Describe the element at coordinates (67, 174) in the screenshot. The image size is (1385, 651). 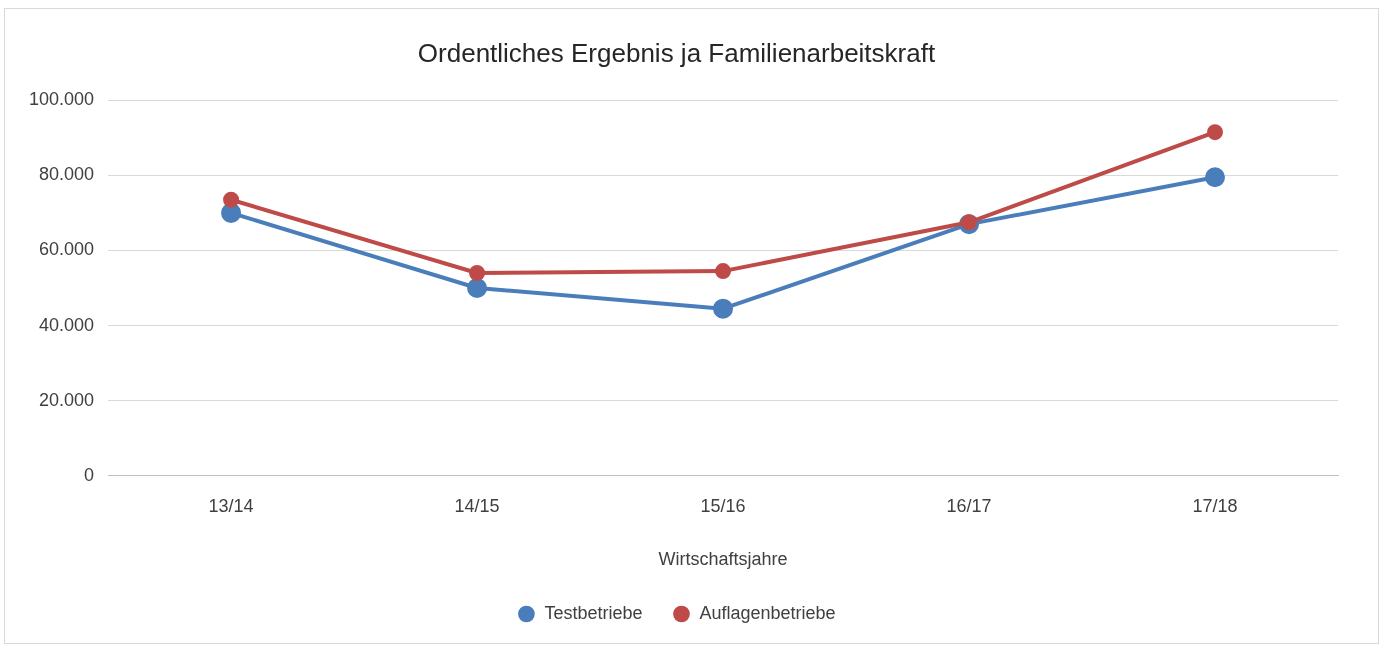
I see `y-tick-label: 80.000` at that location.